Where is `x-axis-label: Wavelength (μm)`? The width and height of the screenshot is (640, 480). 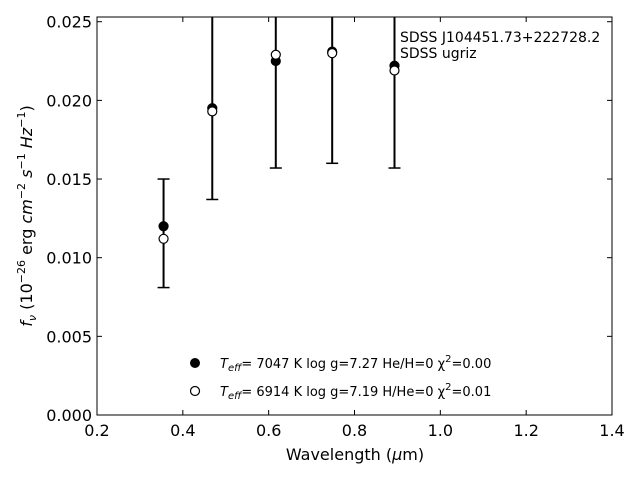
x-axis-label: Wavelength (μm) is located at coordinates (355, 454).